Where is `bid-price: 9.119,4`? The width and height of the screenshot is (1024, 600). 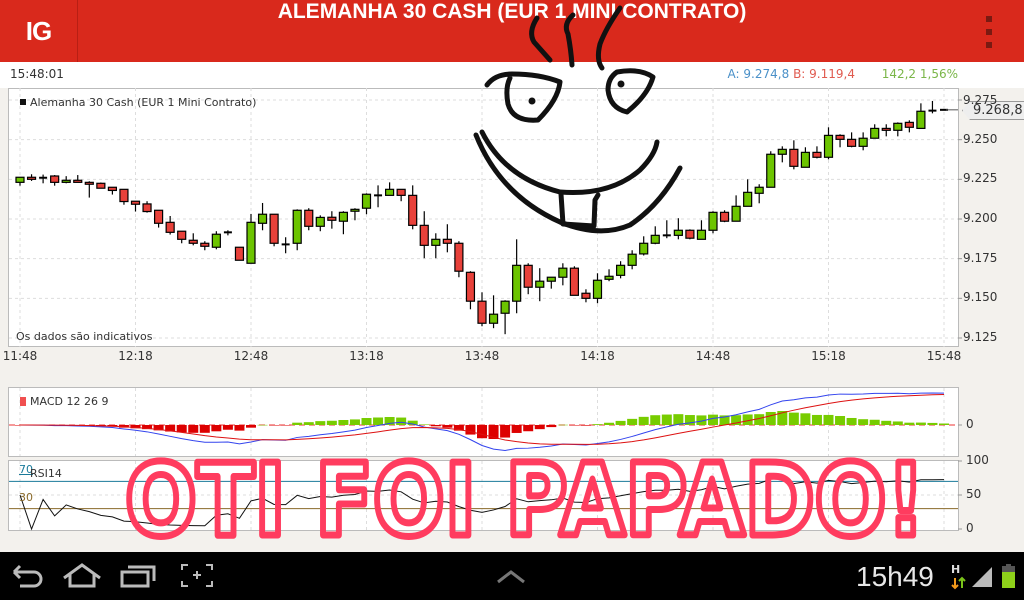
bid-price: 9.119,4 is located at coordinates (832, 74).